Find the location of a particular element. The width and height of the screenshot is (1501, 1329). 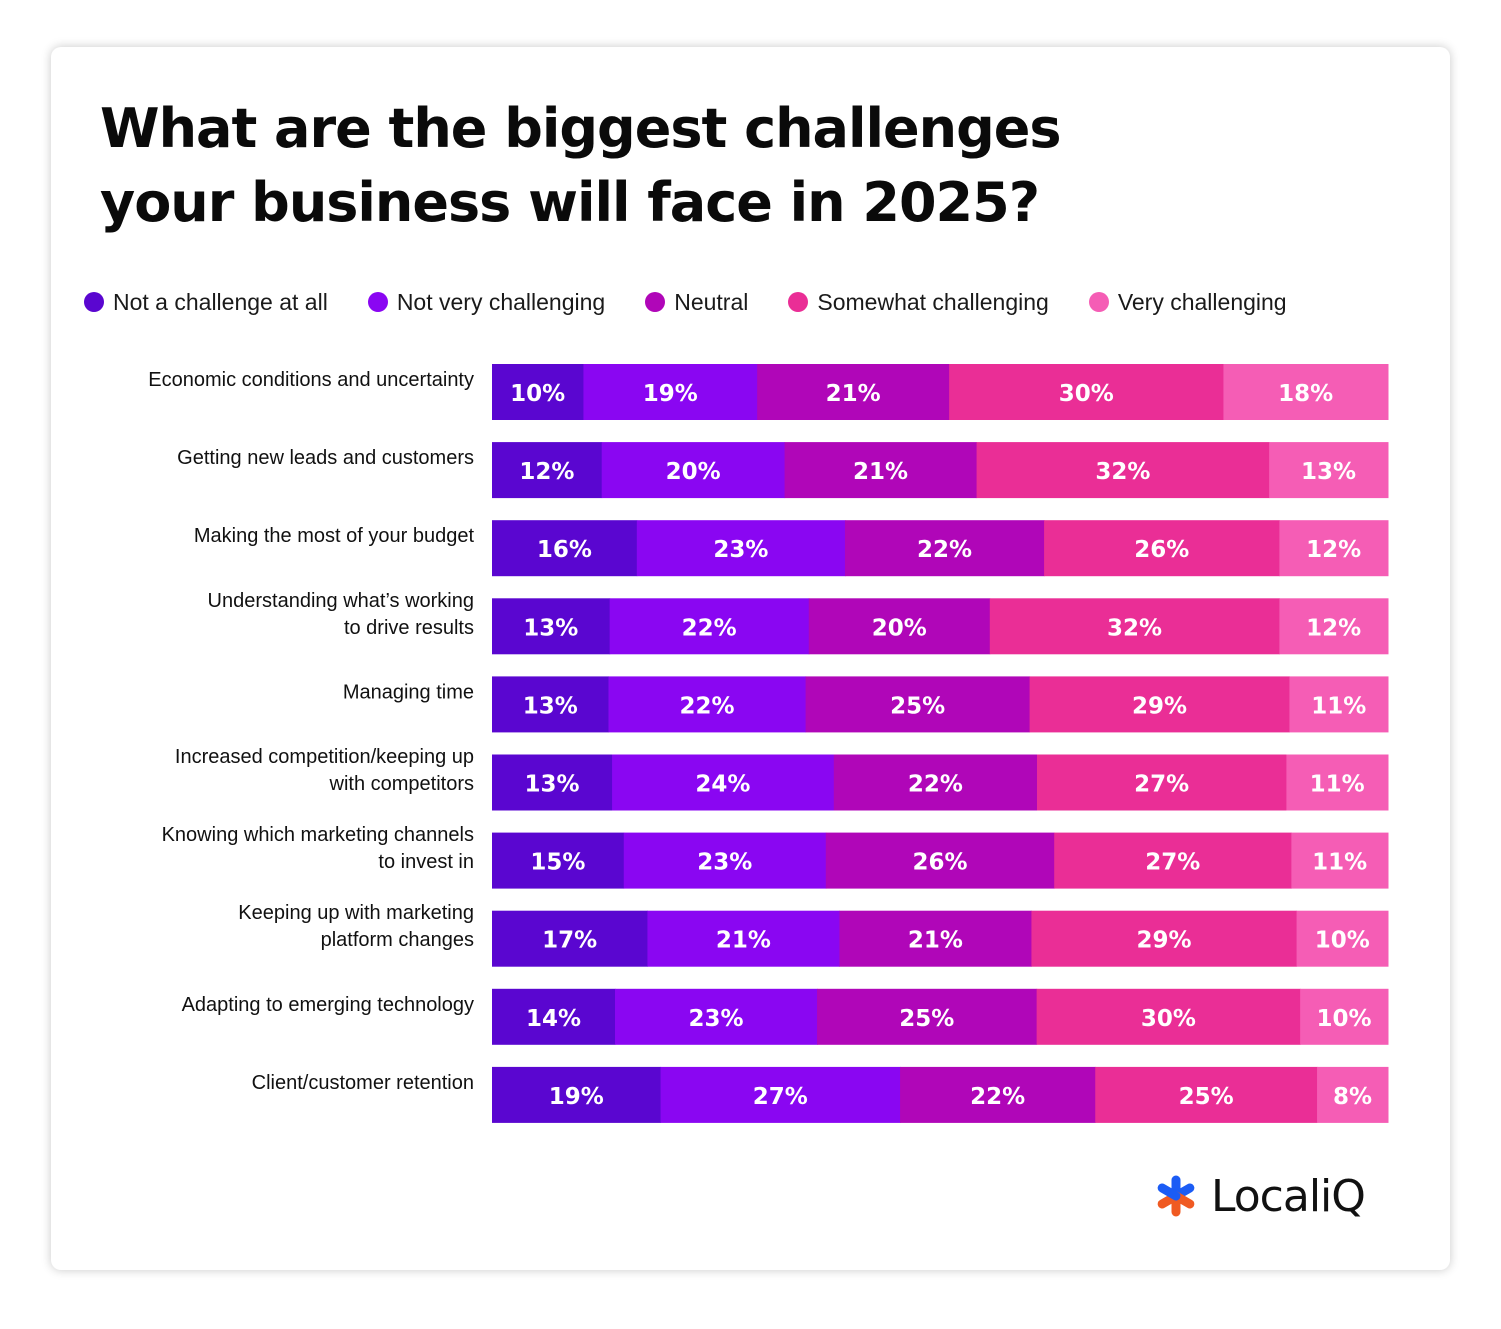

legend-item: Neutral is located at coordinates (696, 302).